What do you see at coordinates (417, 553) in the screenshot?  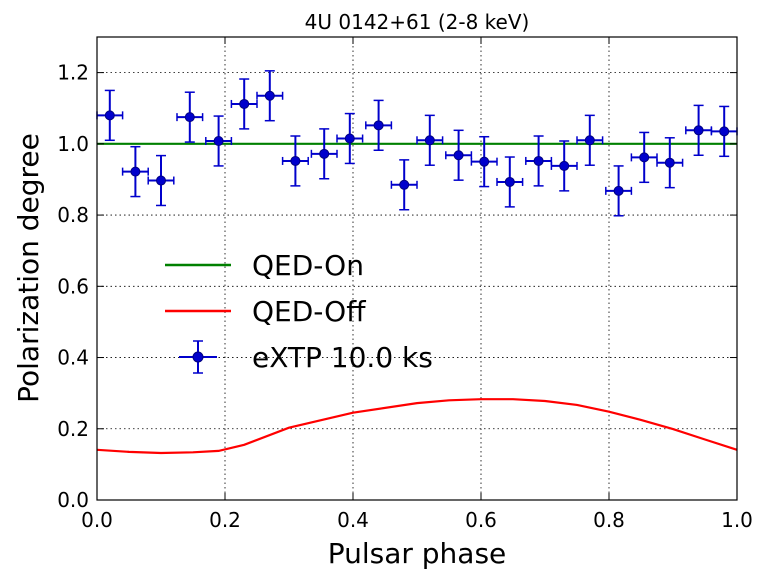 I see `x-axis-label: Pulsar phase` at bounding box center [417, 553].